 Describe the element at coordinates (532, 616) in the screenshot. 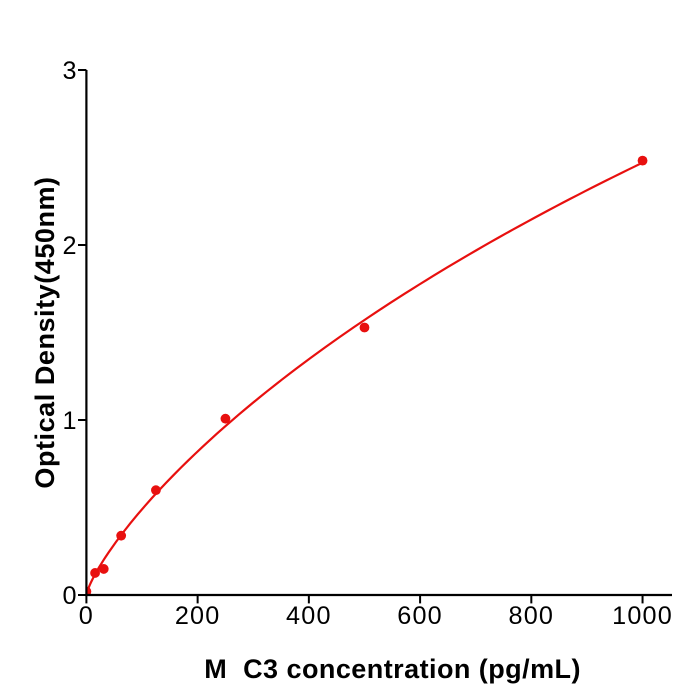

I see `svg-text: 800` at that location.